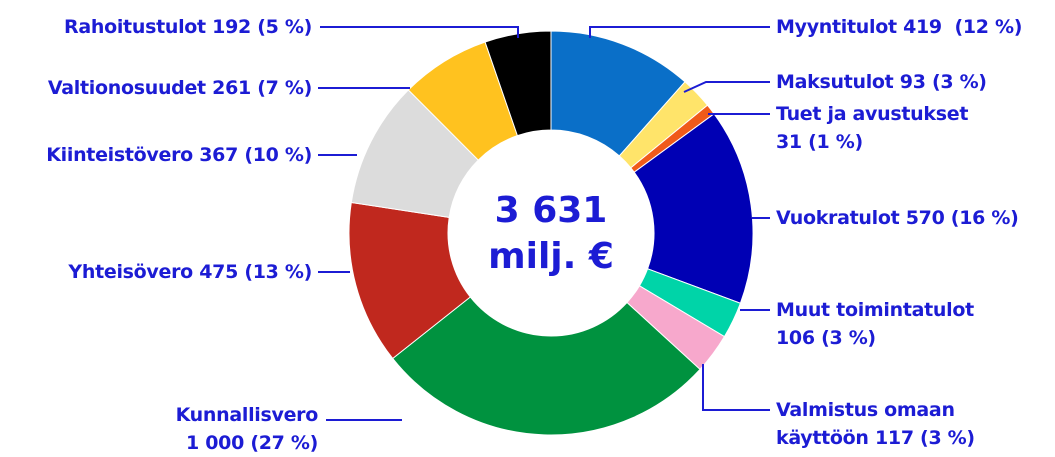 The height and width of the screenshot is (457, 1055). Describe the element at coordinates (963, 27) in the screenshot. I see `value-label: 419 (12 %)` at that location.